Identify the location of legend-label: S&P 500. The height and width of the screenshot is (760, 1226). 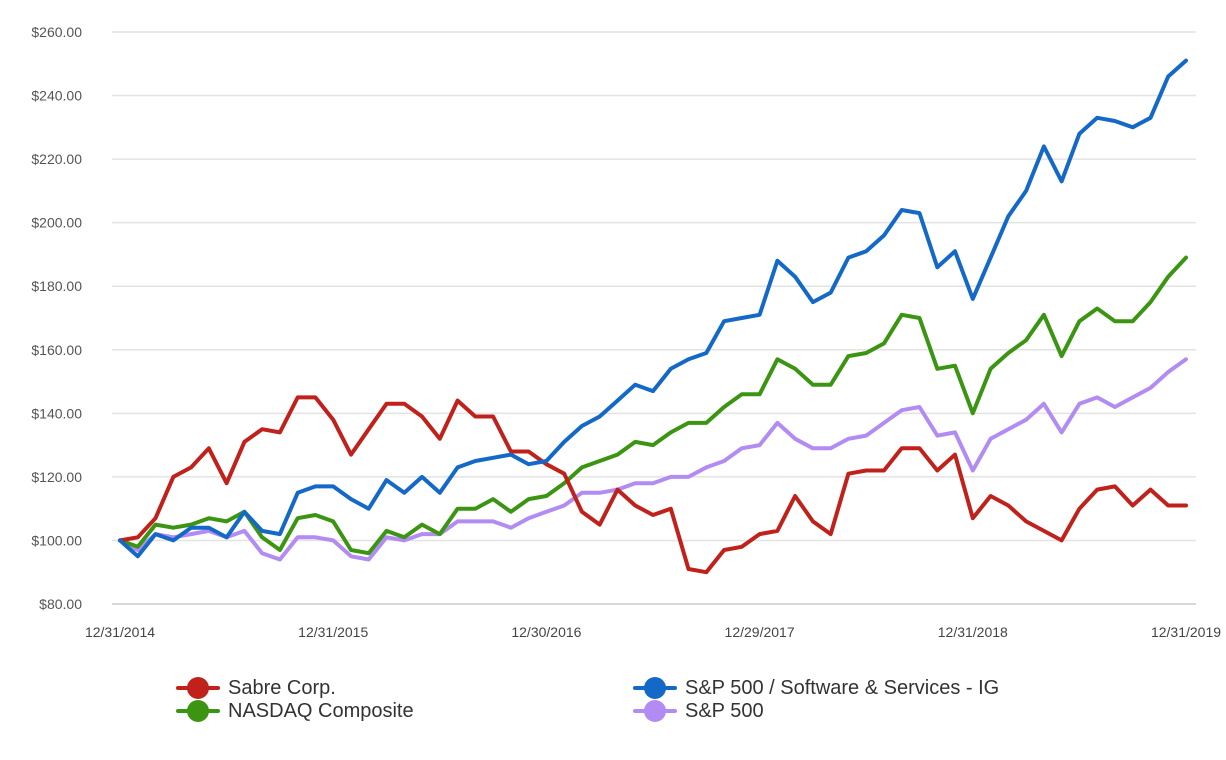
(724, 710).